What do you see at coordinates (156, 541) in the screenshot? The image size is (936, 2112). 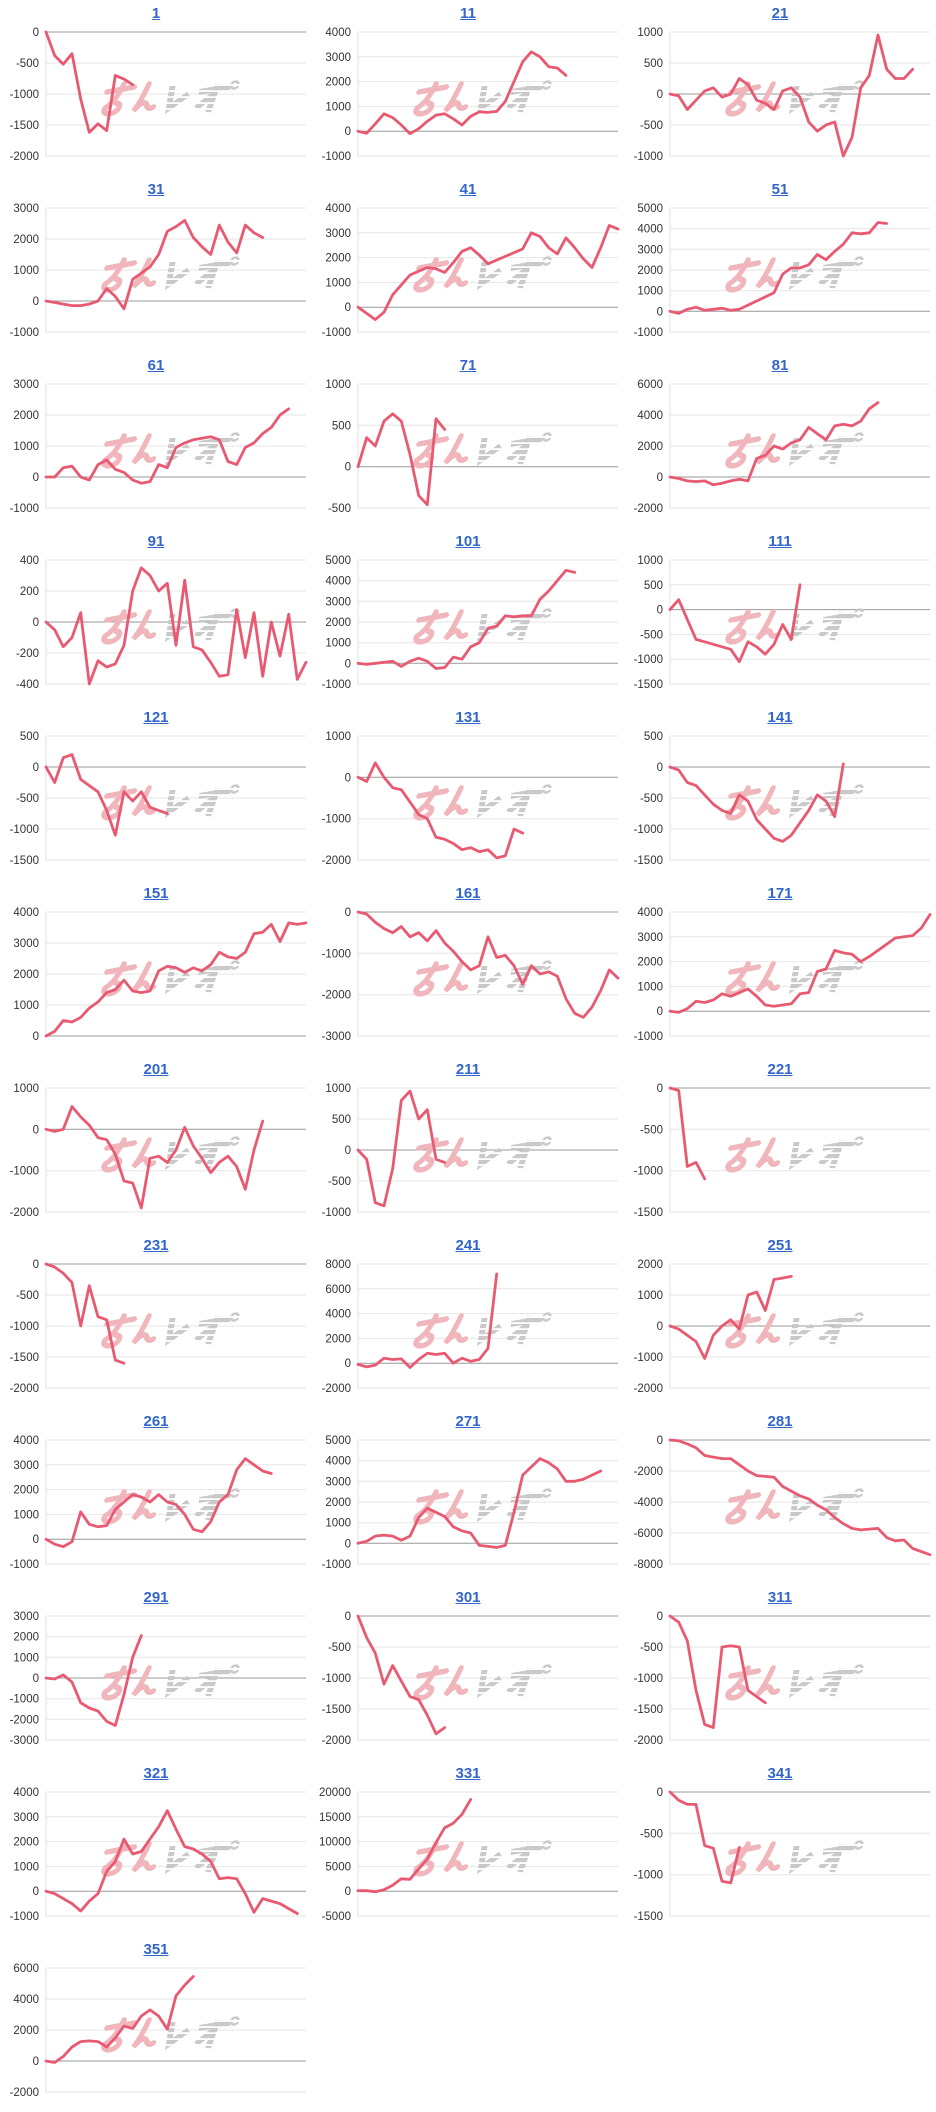 I see `chart-title-link: 91` at bounding box center [156, 541].